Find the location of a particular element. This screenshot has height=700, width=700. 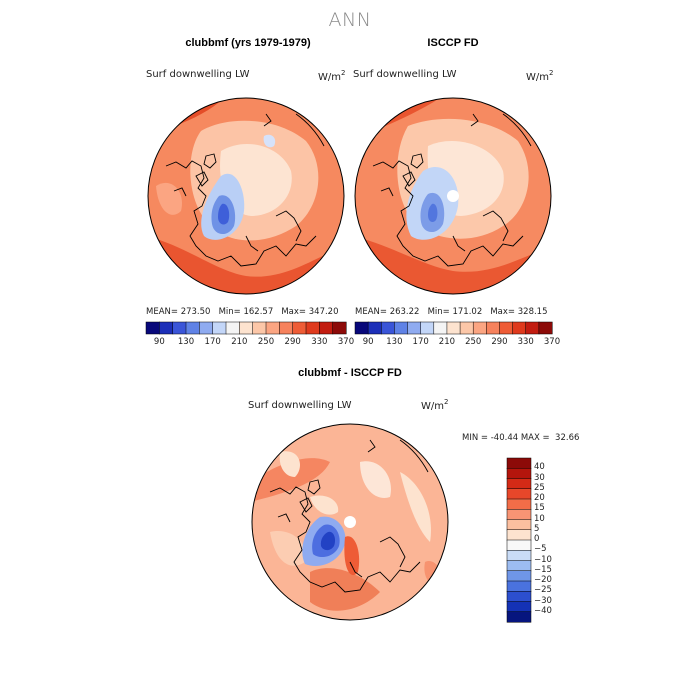

panel1-polar-map is located at coordinates (246, 196).